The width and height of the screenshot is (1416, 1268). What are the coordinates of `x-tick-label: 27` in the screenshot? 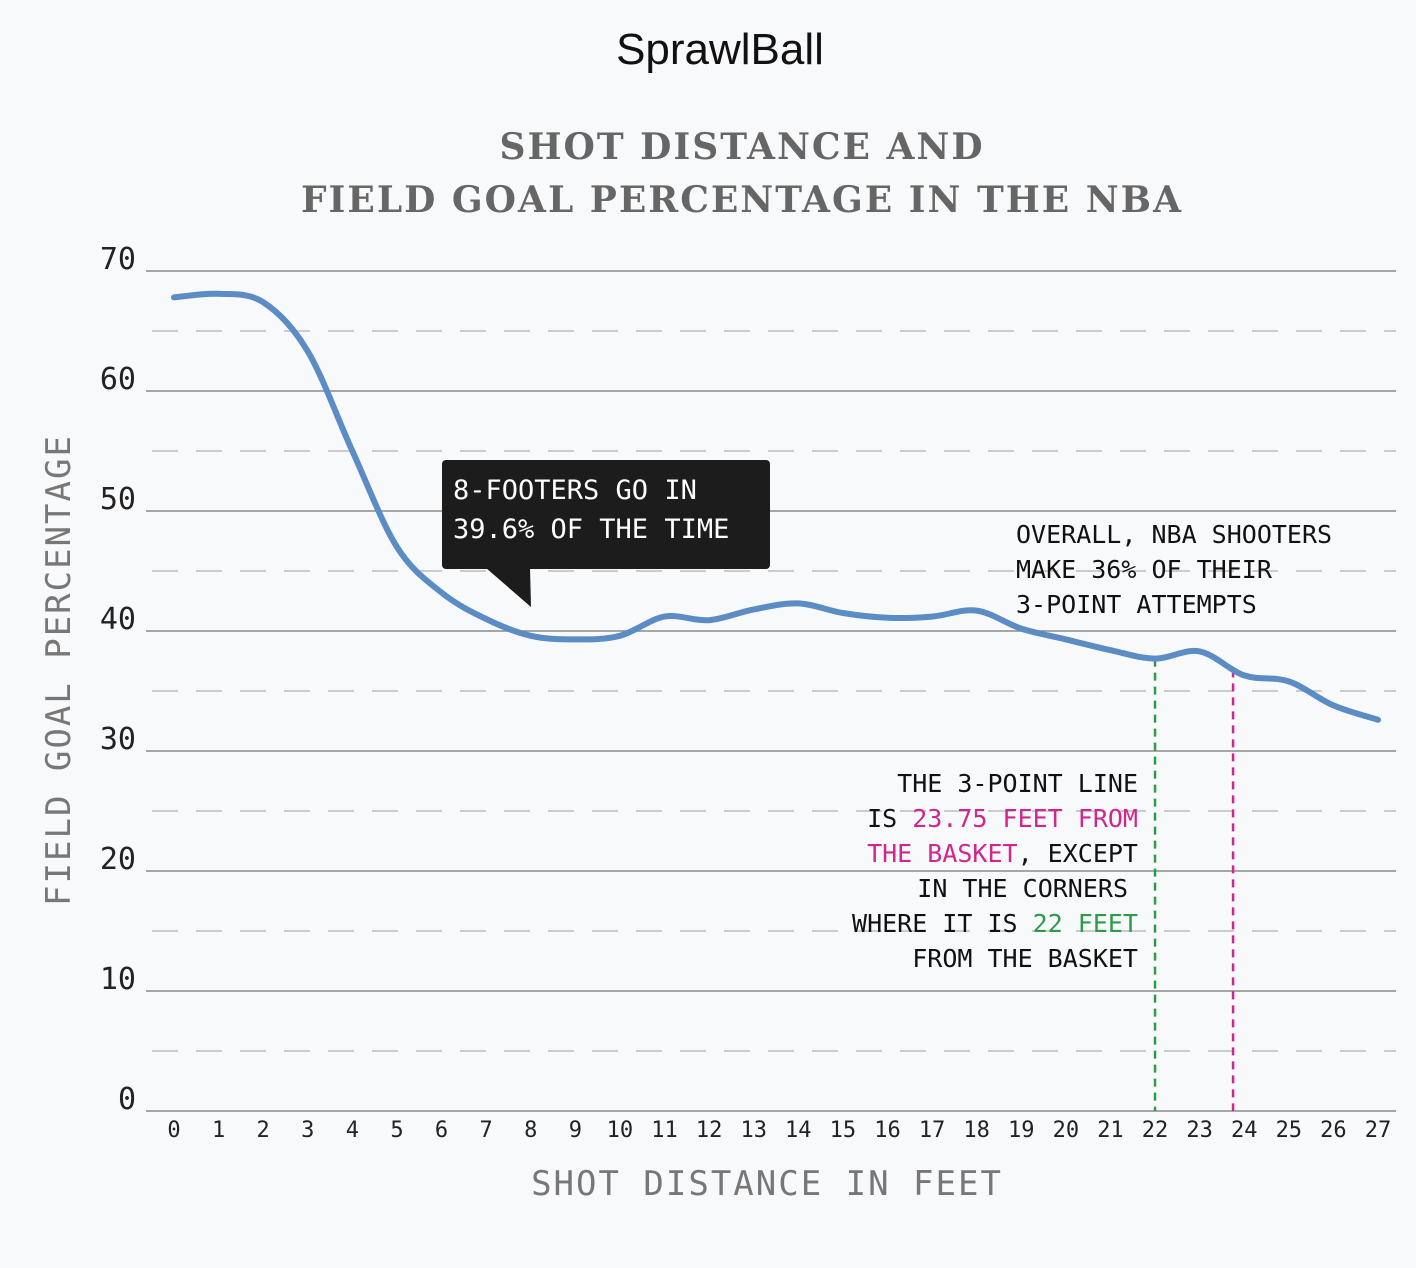 It's located at (1378, 1130).